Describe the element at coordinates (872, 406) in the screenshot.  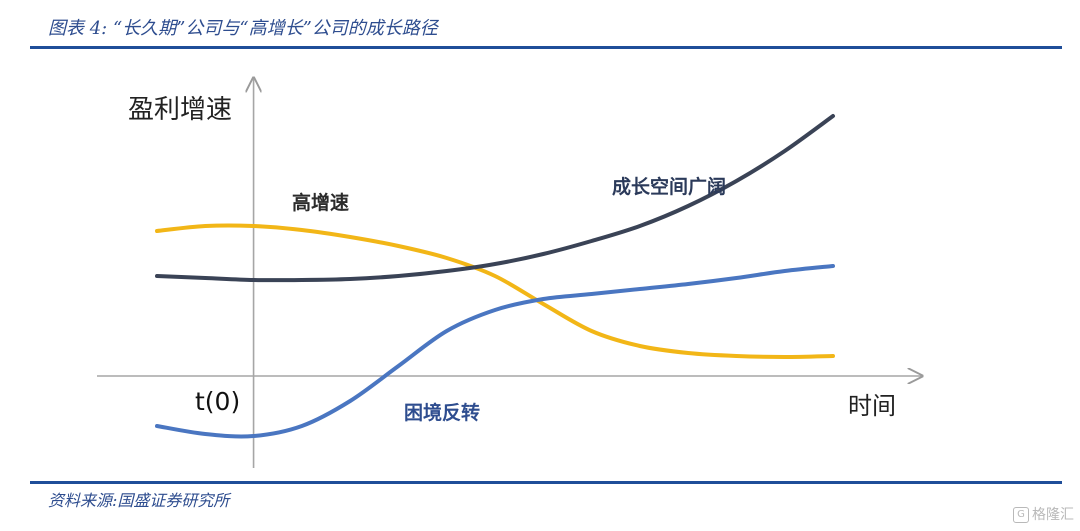
I see `x-axis-label: 时间` at that location.